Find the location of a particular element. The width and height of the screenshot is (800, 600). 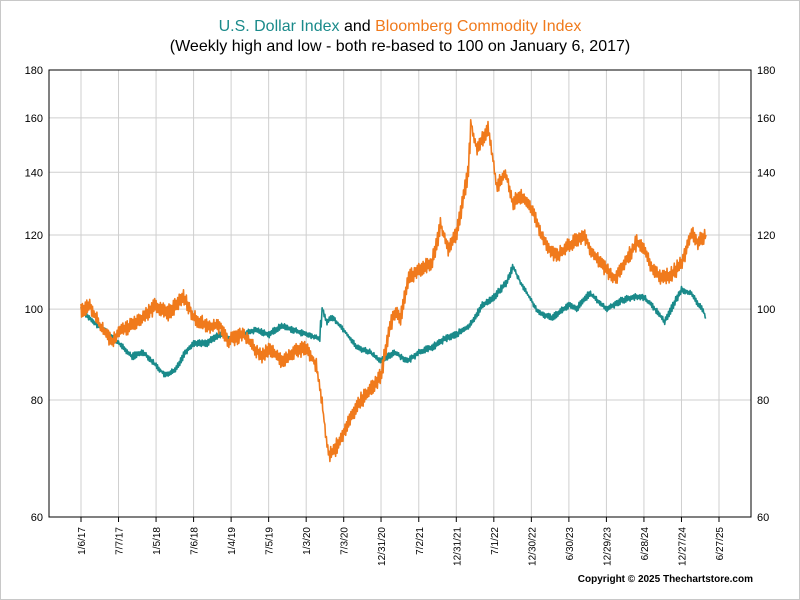

x-tick-label: 7/1/22 is located at coordinates (495, 541).